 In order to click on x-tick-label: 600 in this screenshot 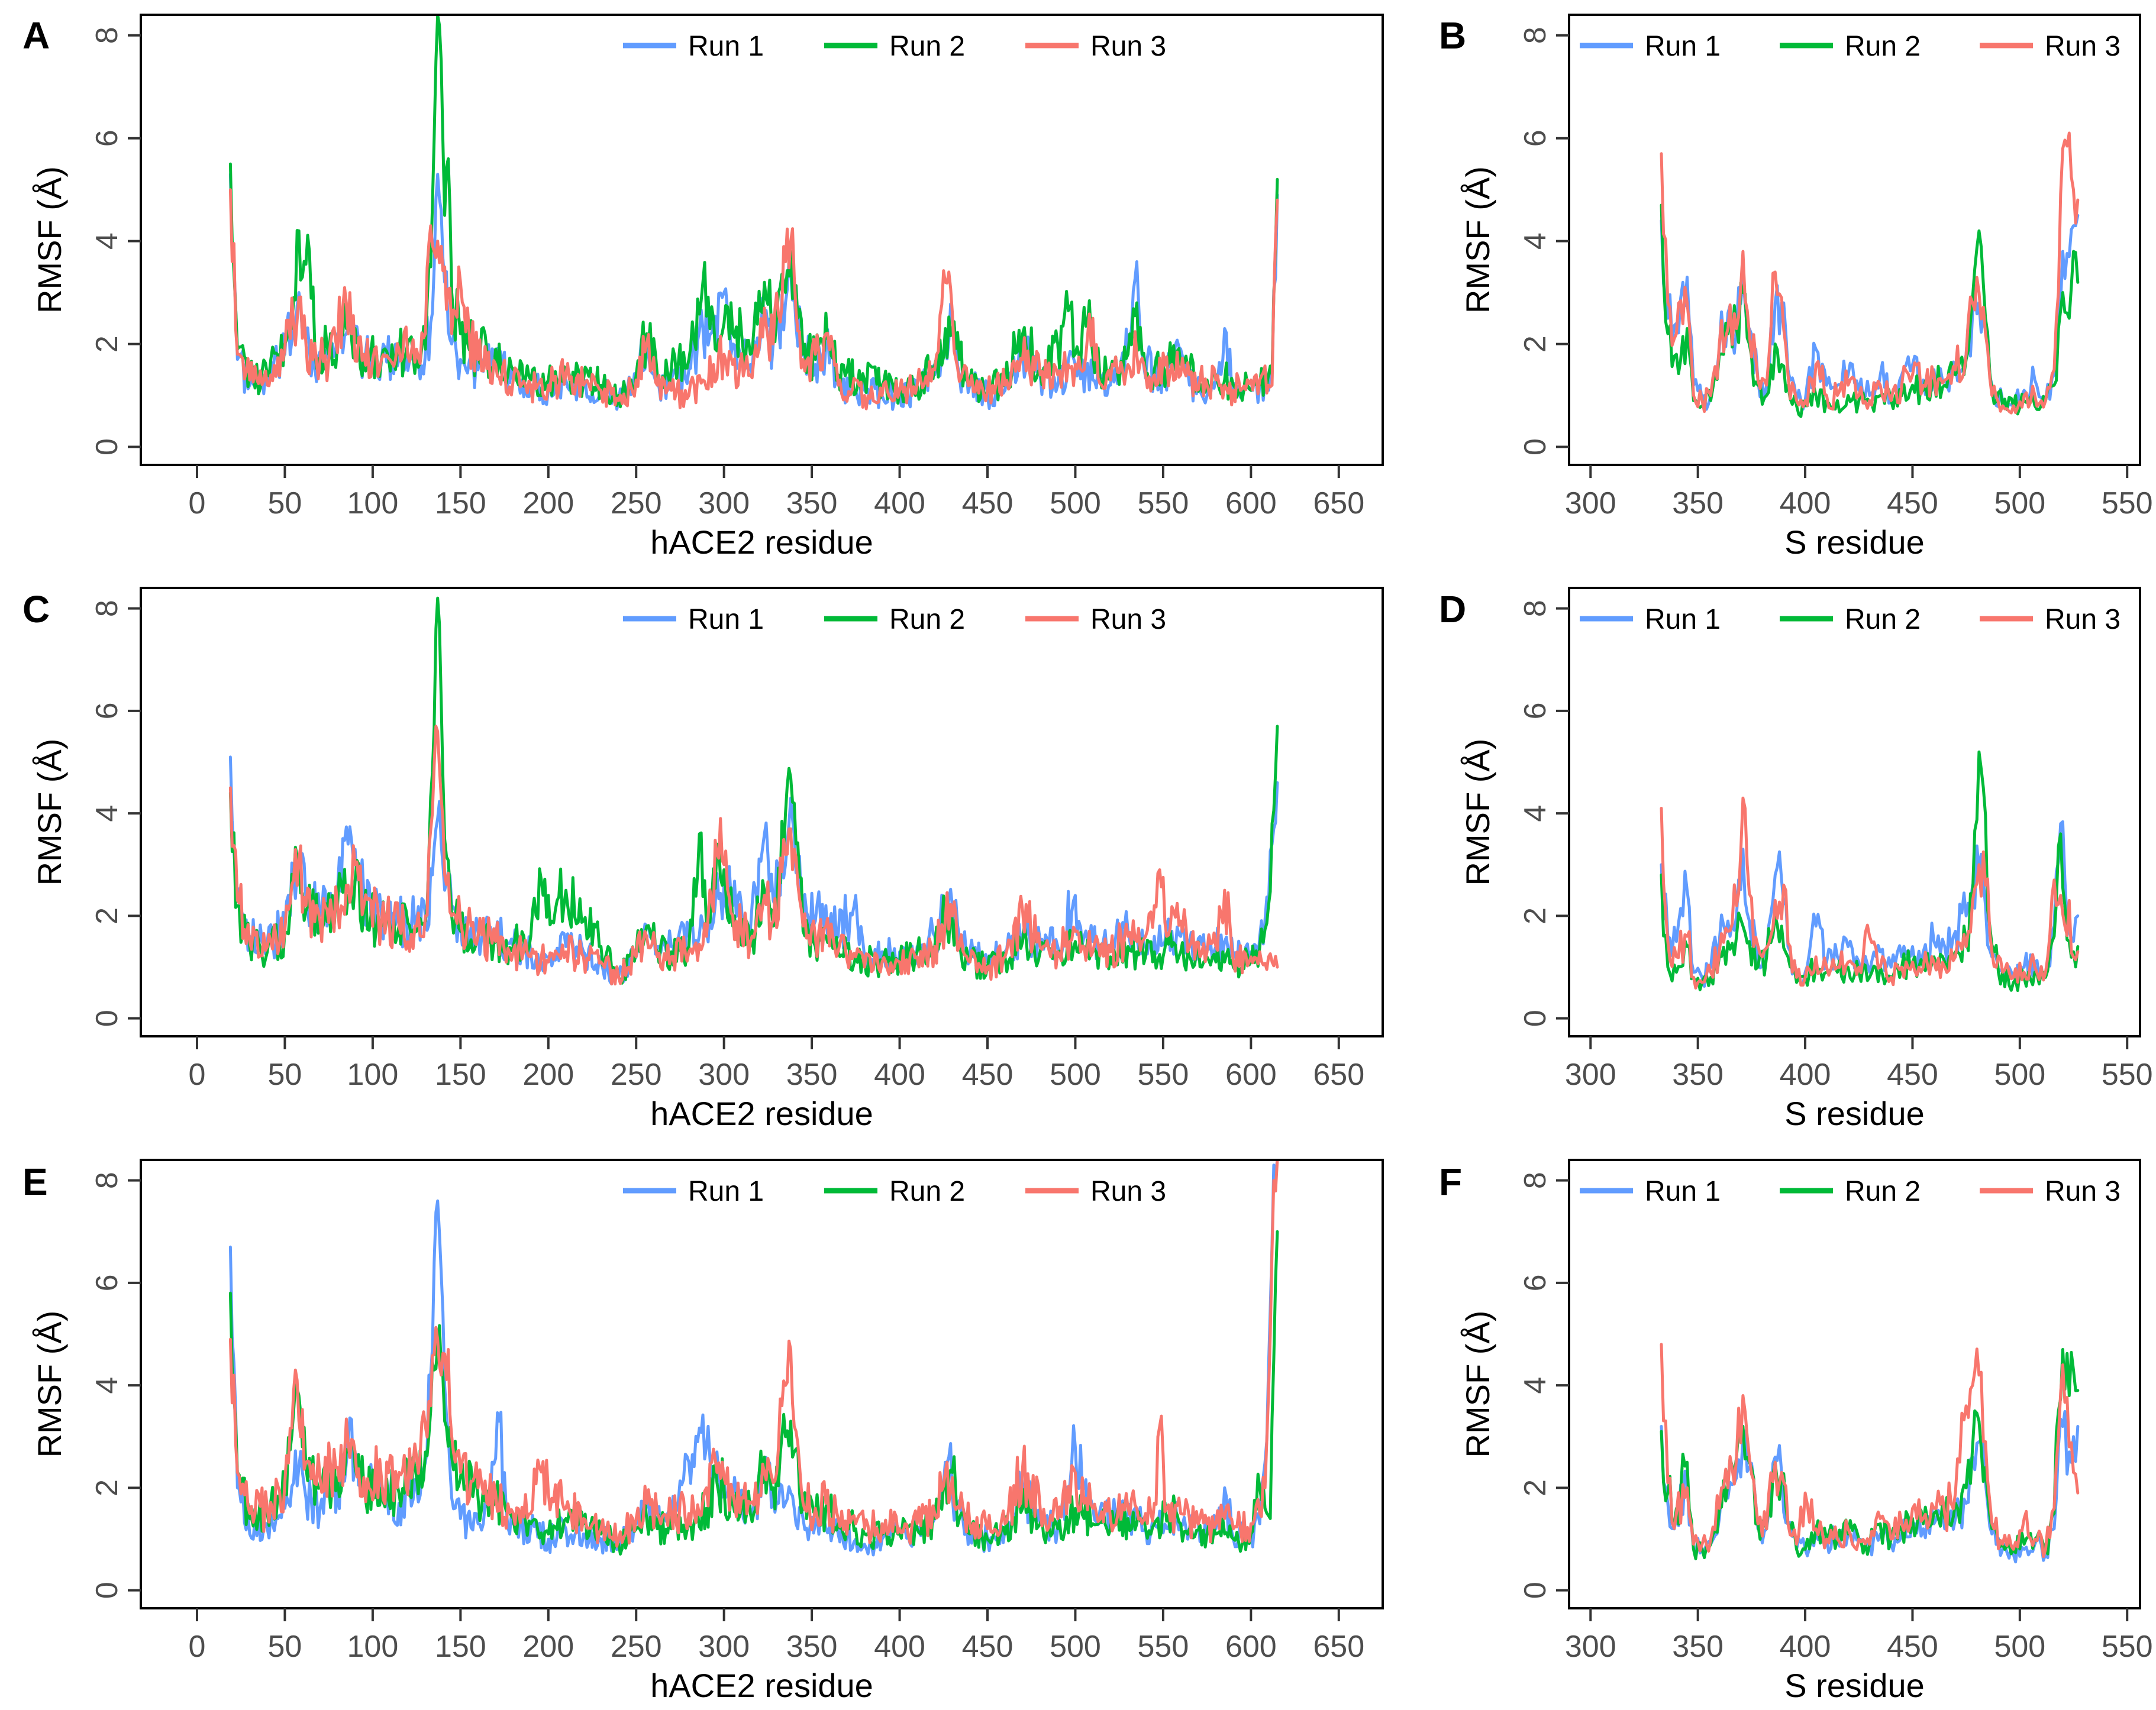, I will do `click(1251, 1075)`.